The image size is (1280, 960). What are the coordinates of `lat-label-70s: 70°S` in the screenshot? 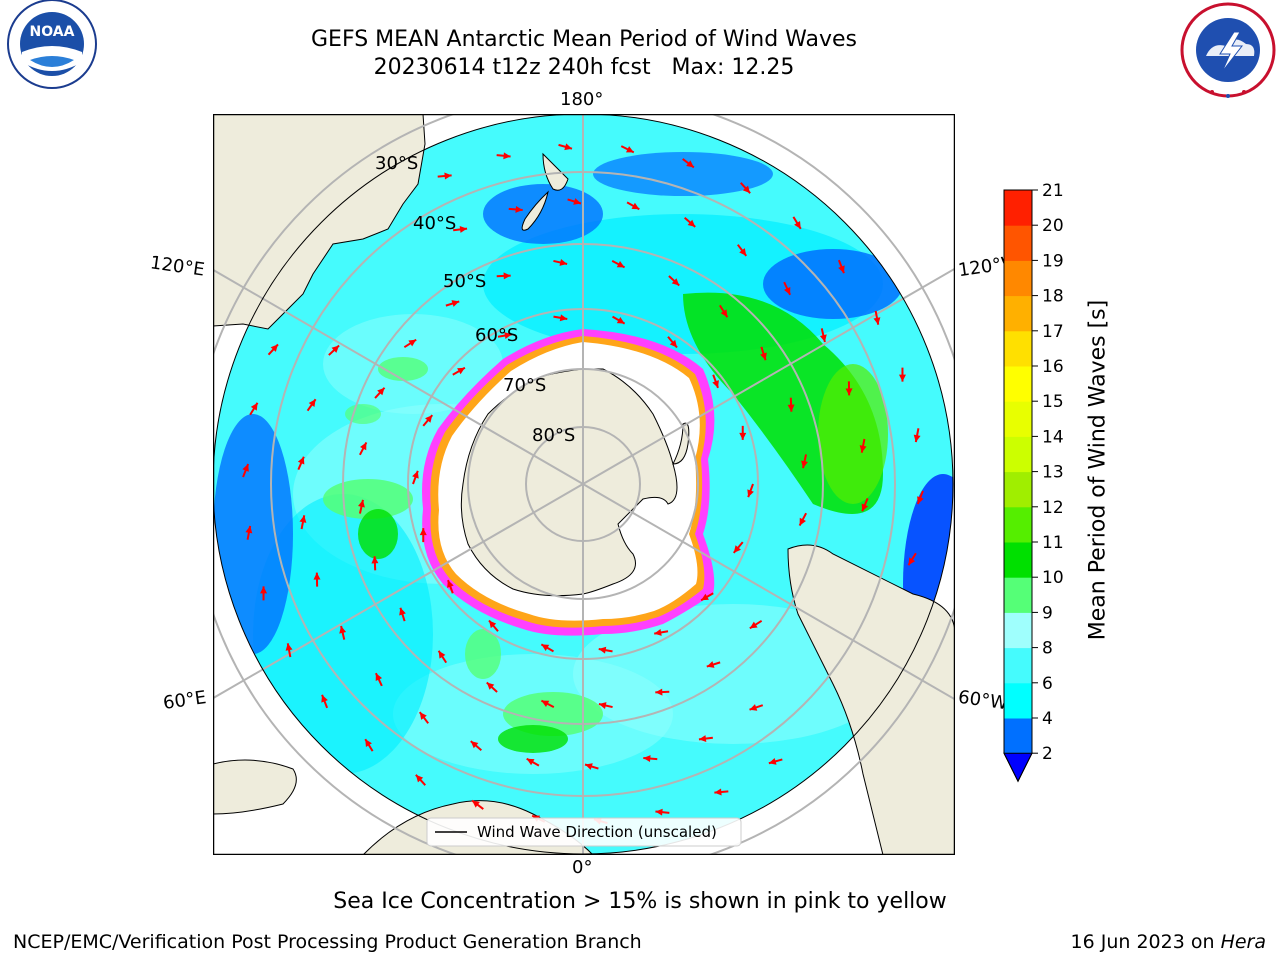 It's located at (524, 385).